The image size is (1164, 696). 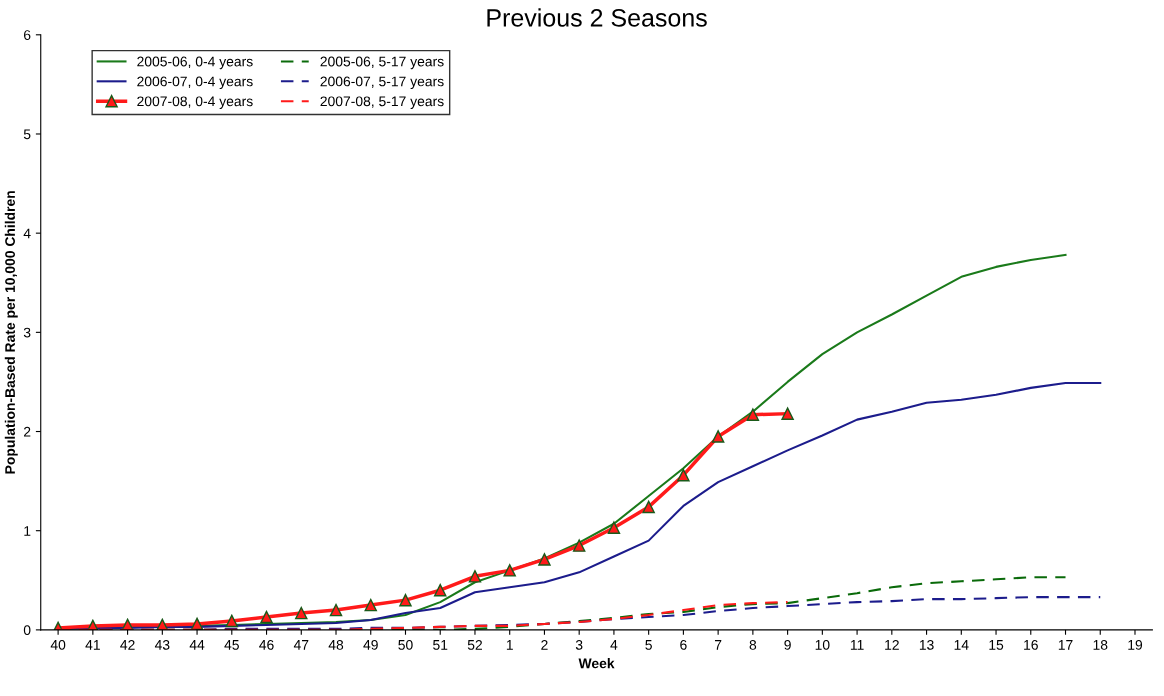 I want to click on x-tick-label: 8, so click(x=753, y=644).